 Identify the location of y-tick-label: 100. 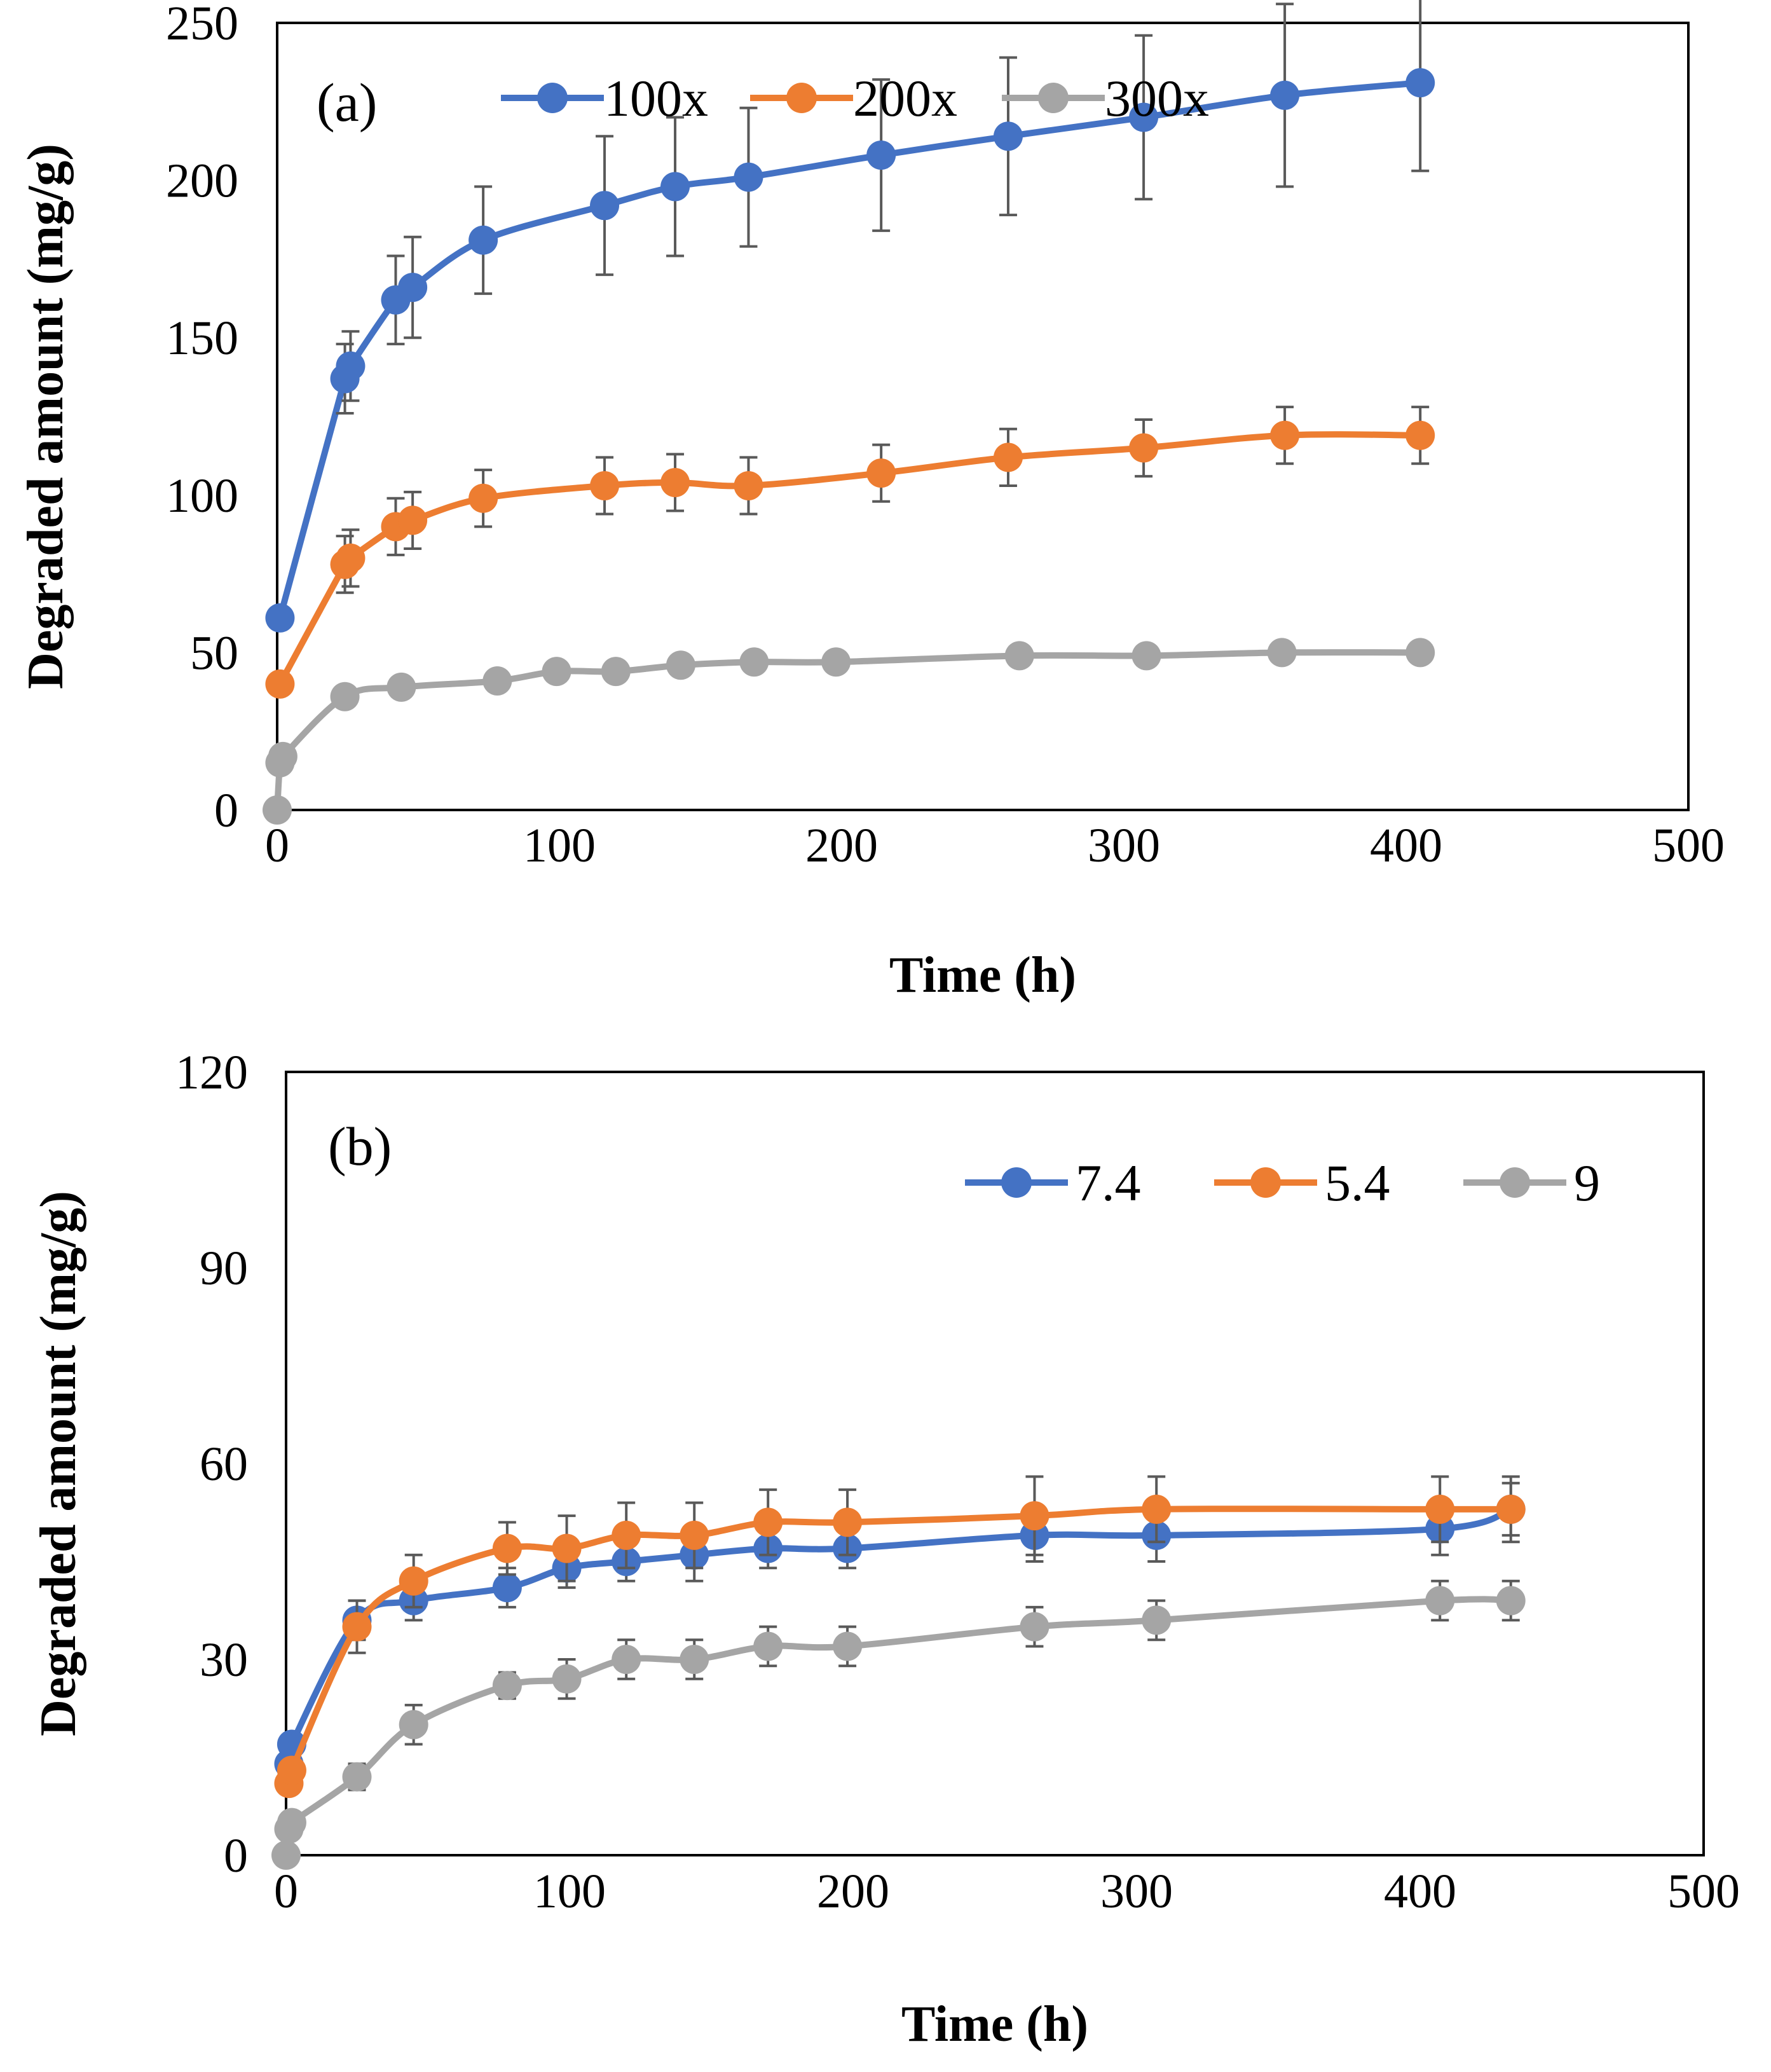
(202, 496).